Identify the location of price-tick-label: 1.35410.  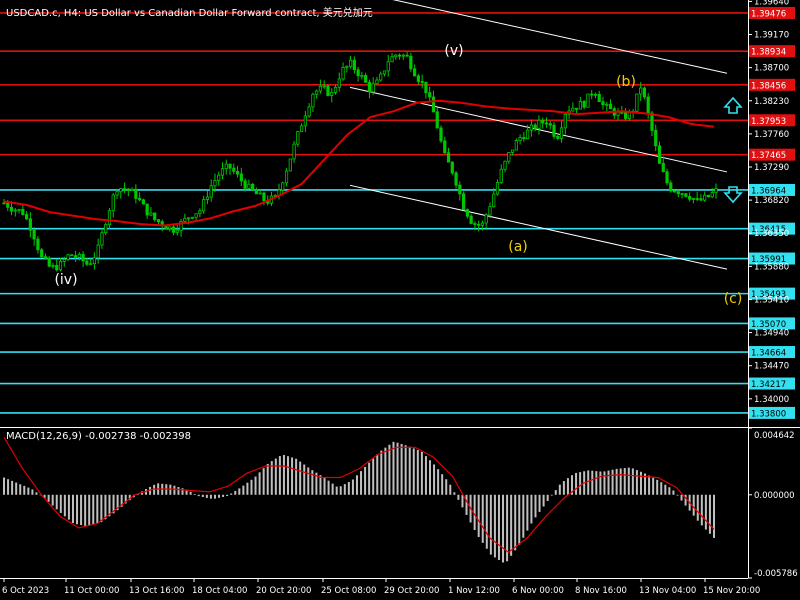
(771, 300).